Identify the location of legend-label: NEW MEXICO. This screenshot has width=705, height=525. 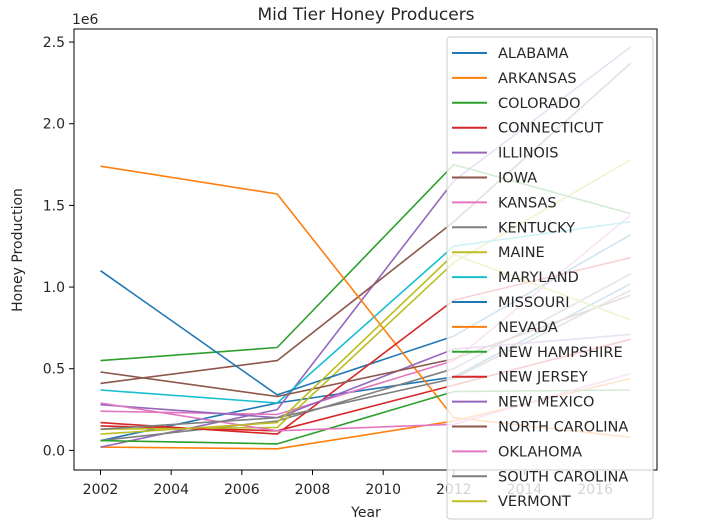
(546, 403).